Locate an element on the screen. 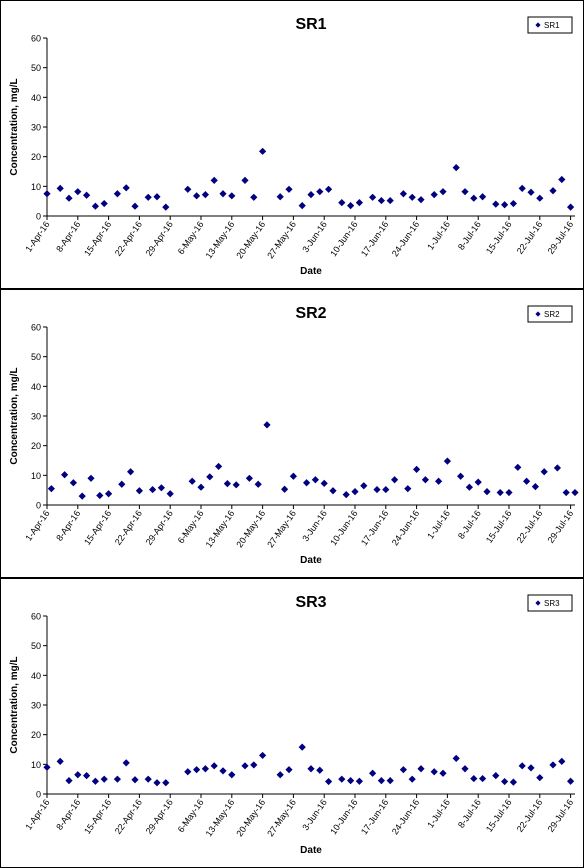  x-tick-label: 6-May-16 is located at coordinates (191, 237).